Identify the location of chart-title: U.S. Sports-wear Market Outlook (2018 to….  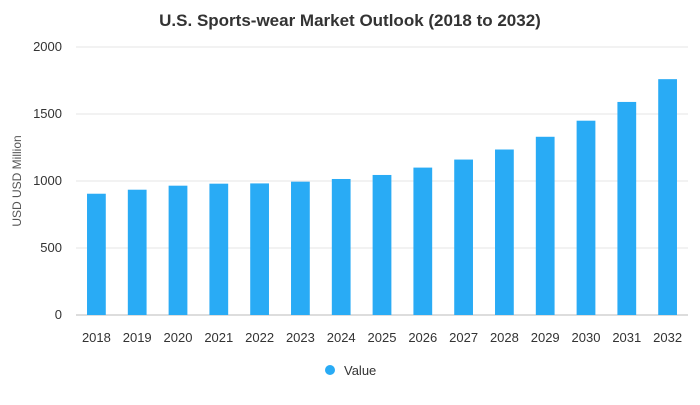
(350, 20).